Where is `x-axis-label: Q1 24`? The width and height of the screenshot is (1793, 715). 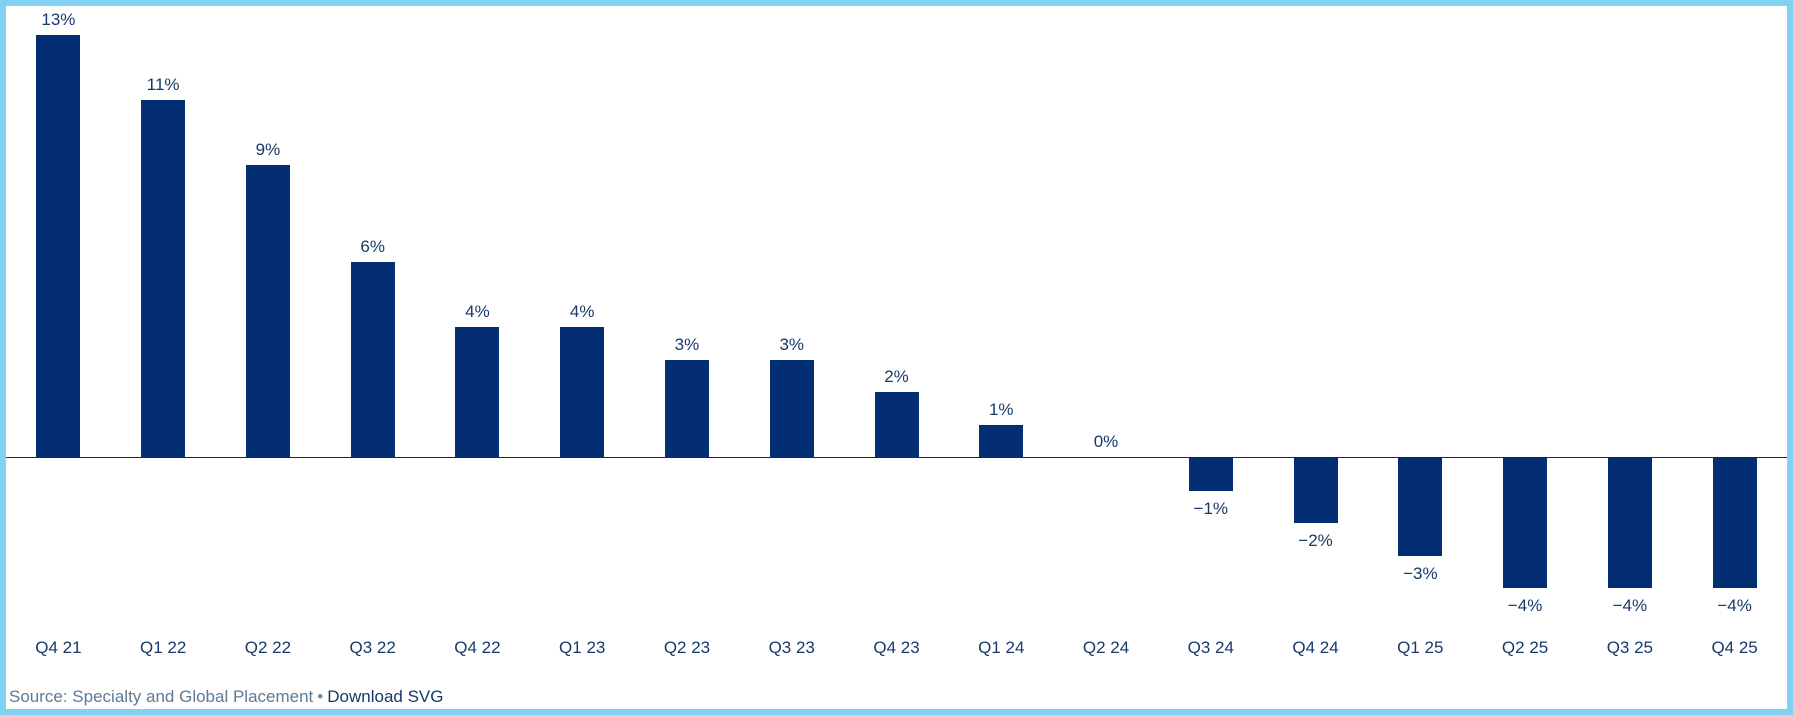 x-axis-label: Q1 24 is located at coordinates (1001, 647).